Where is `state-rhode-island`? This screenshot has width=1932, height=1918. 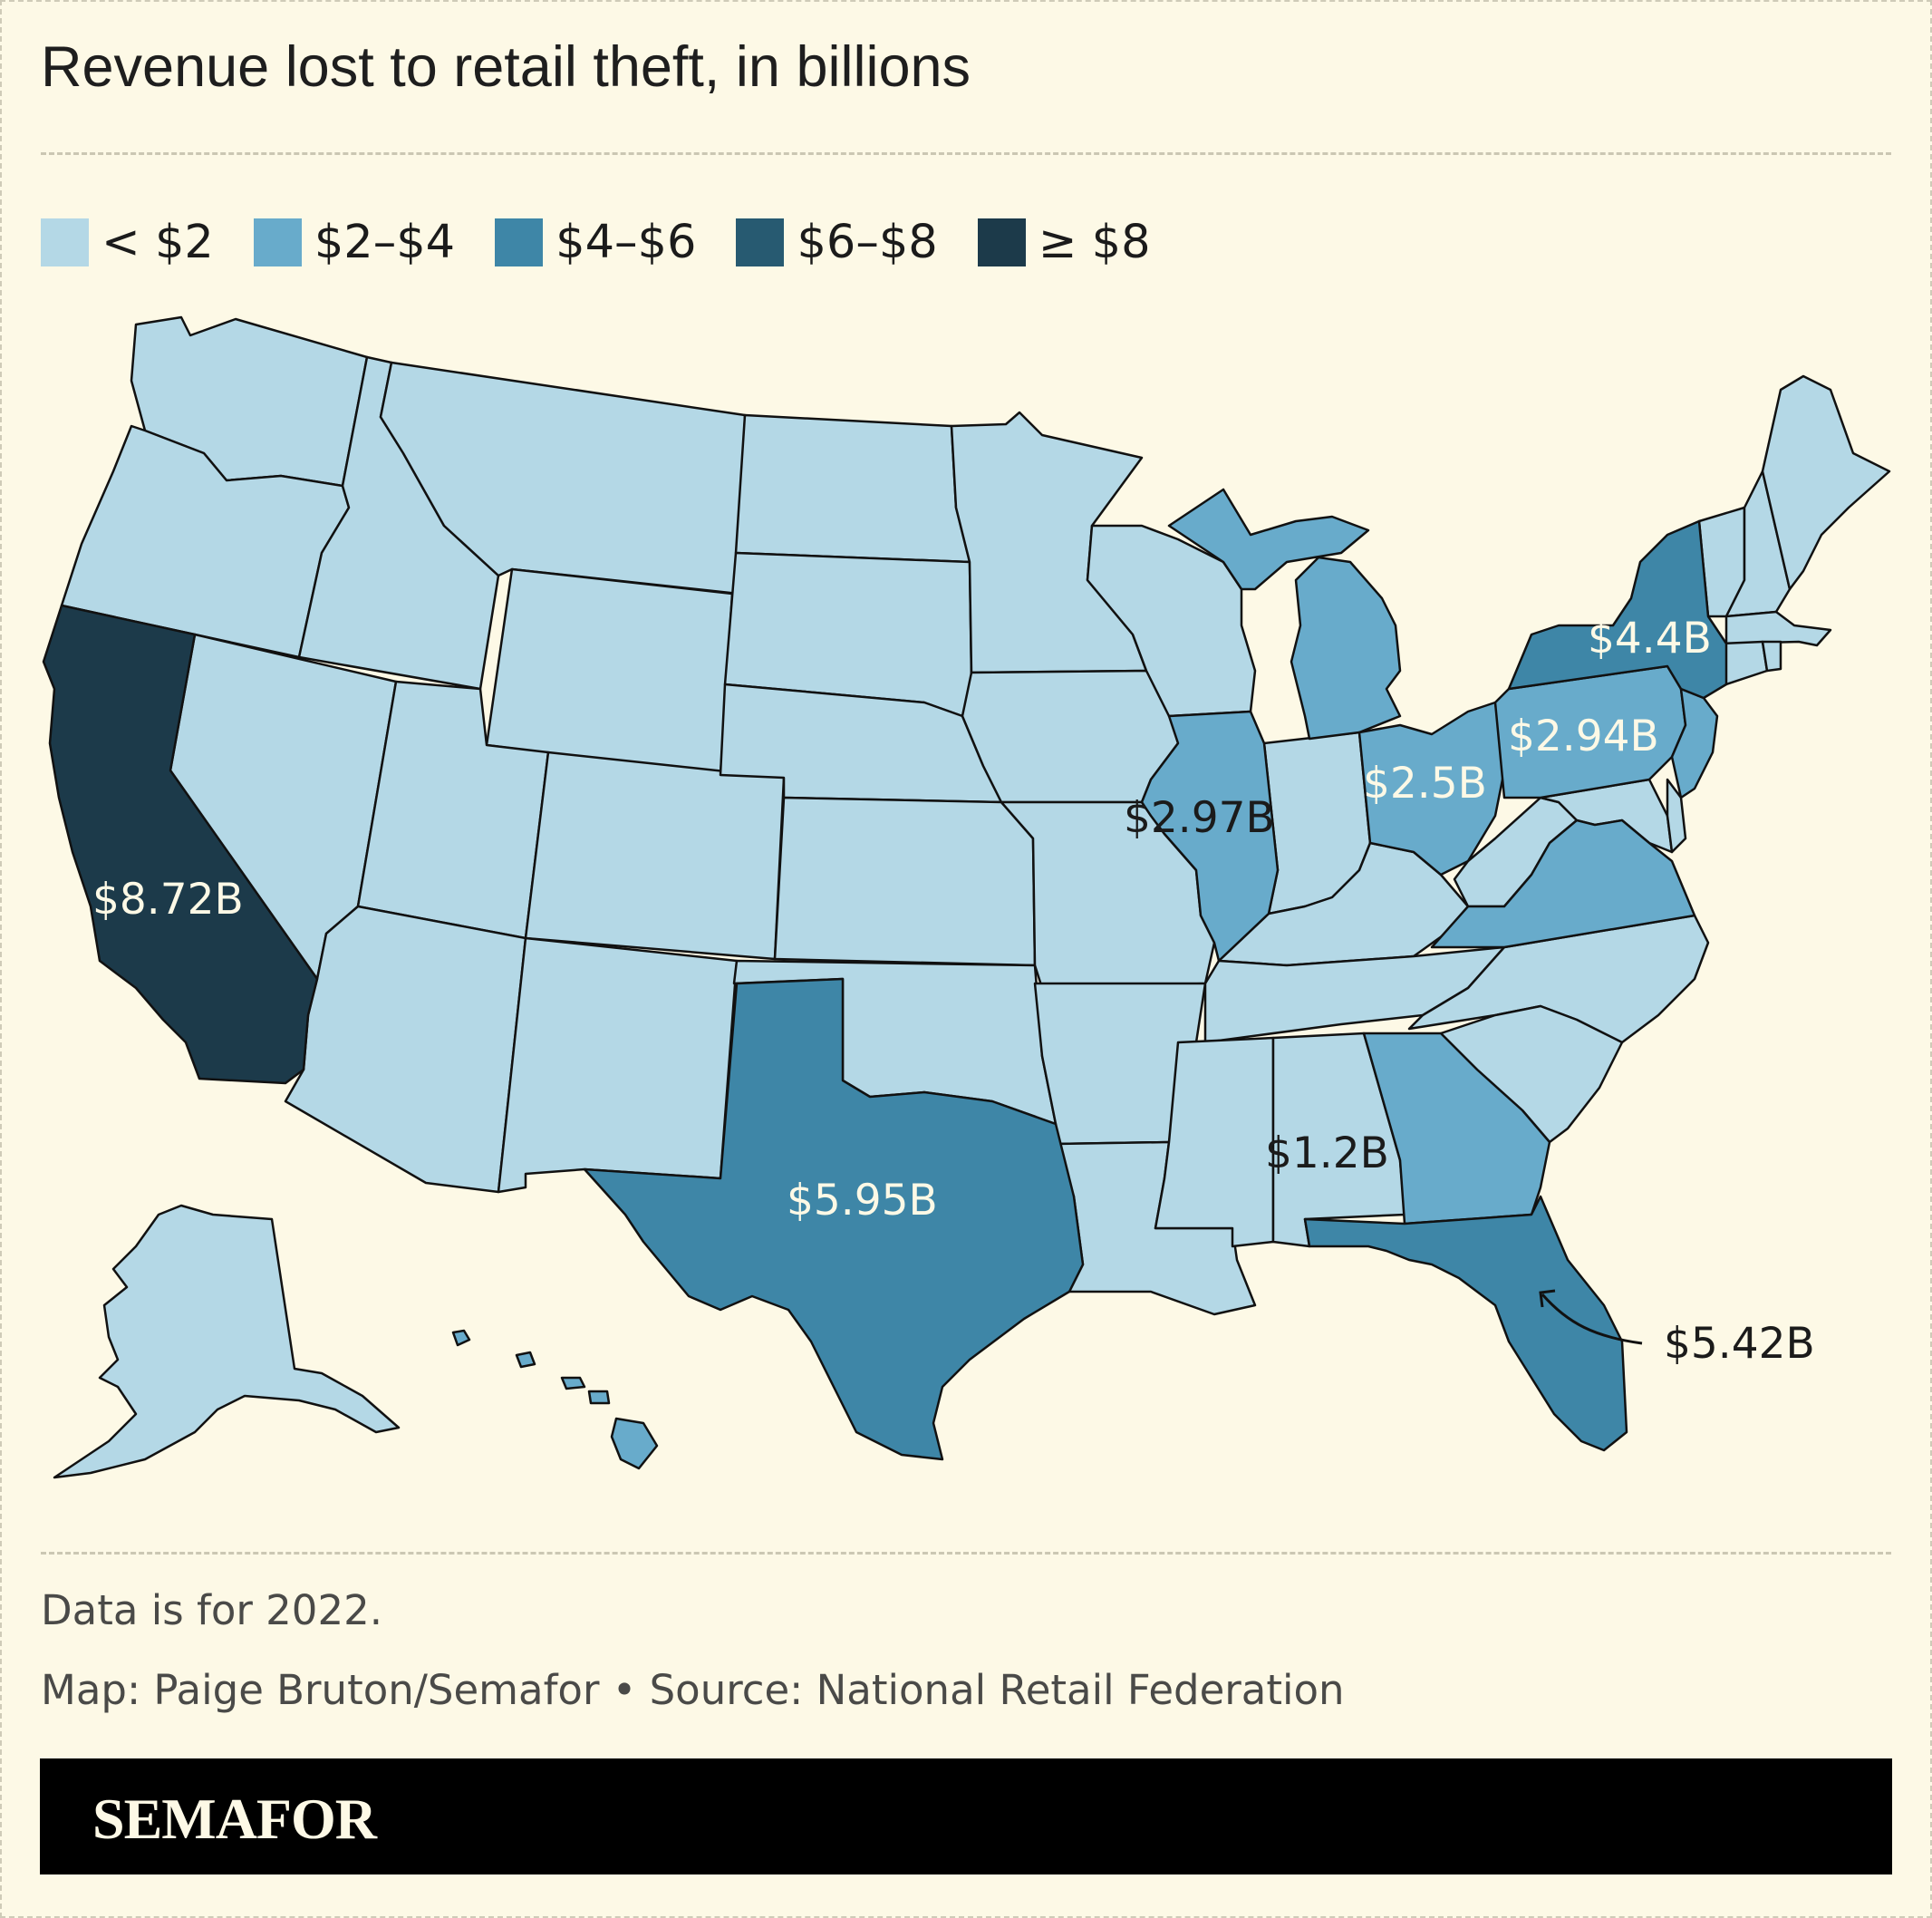 state-rhode-island is located at coordinates (1772, 656).